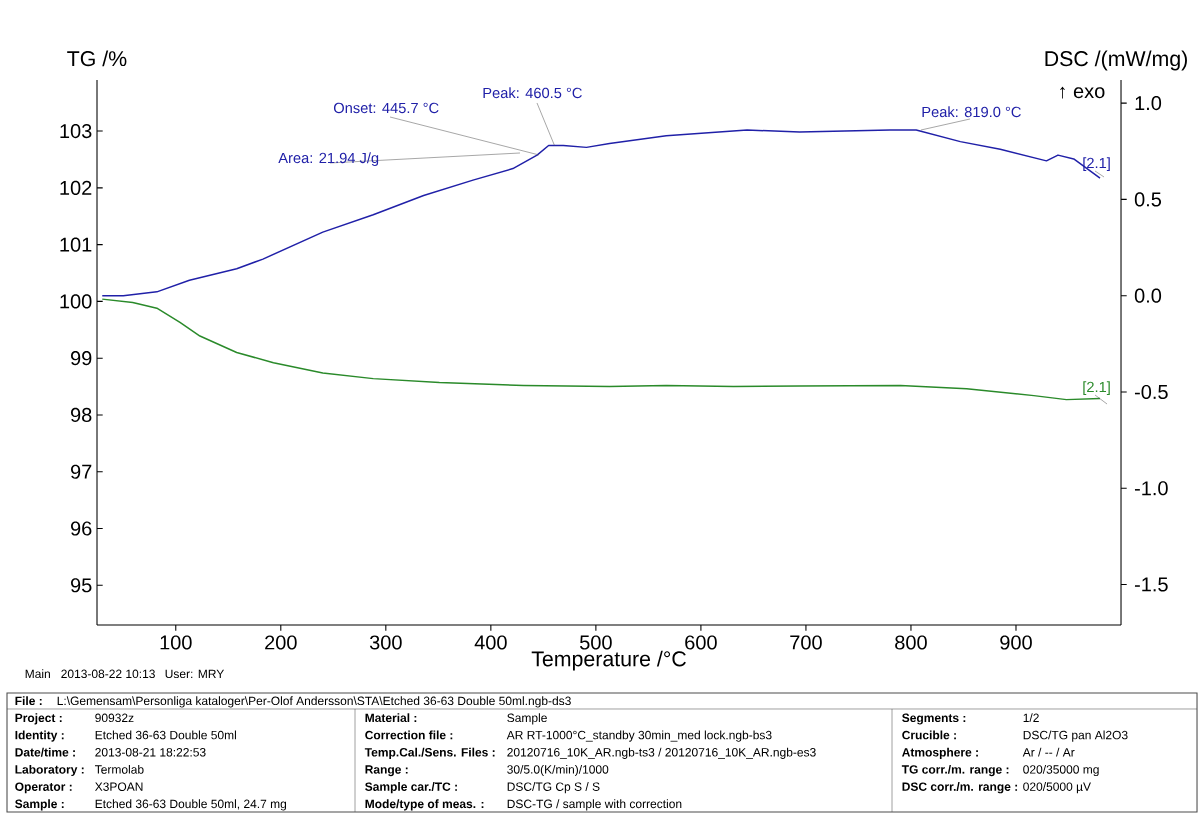 The image size is (1201, 824). I want to click on text: 020/5000 µV, so click(1057, 788).